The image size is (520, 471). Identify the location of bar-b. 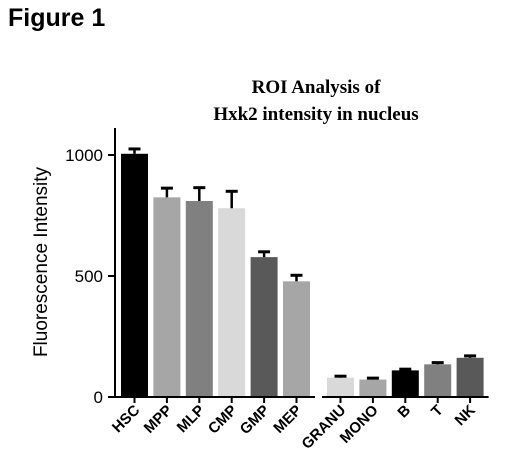
(405, 383).